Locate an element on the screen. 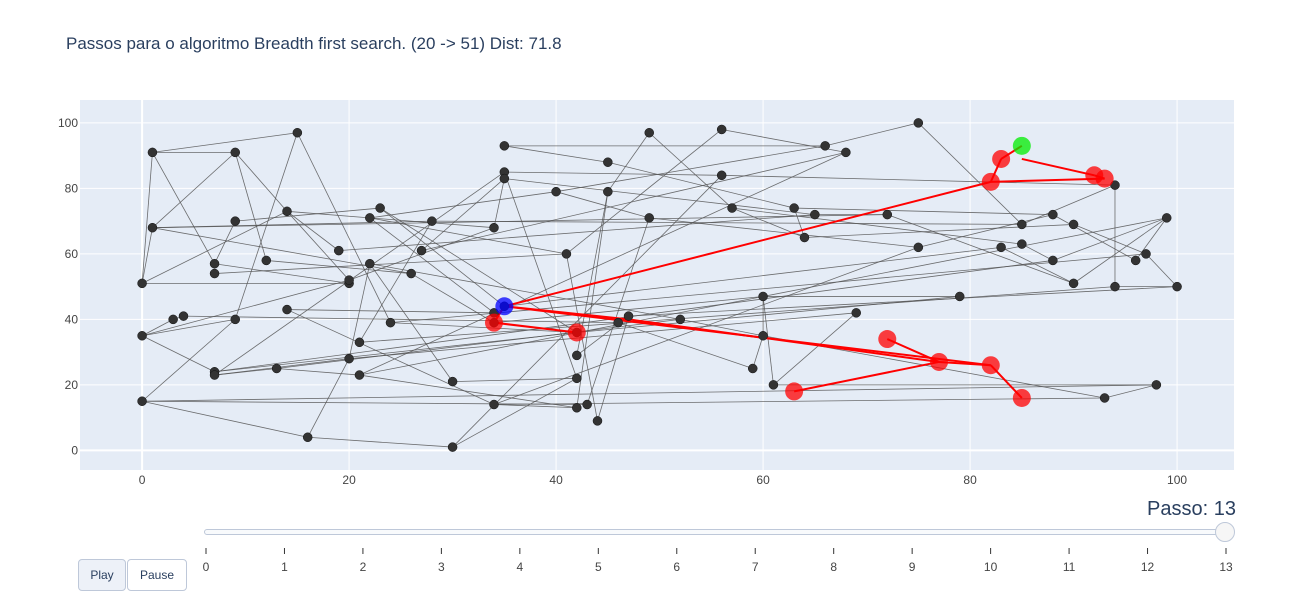 The height and width of the screenshot is (603, 1315). slider-tick-label: 6 is located at coordinates (676, 567).